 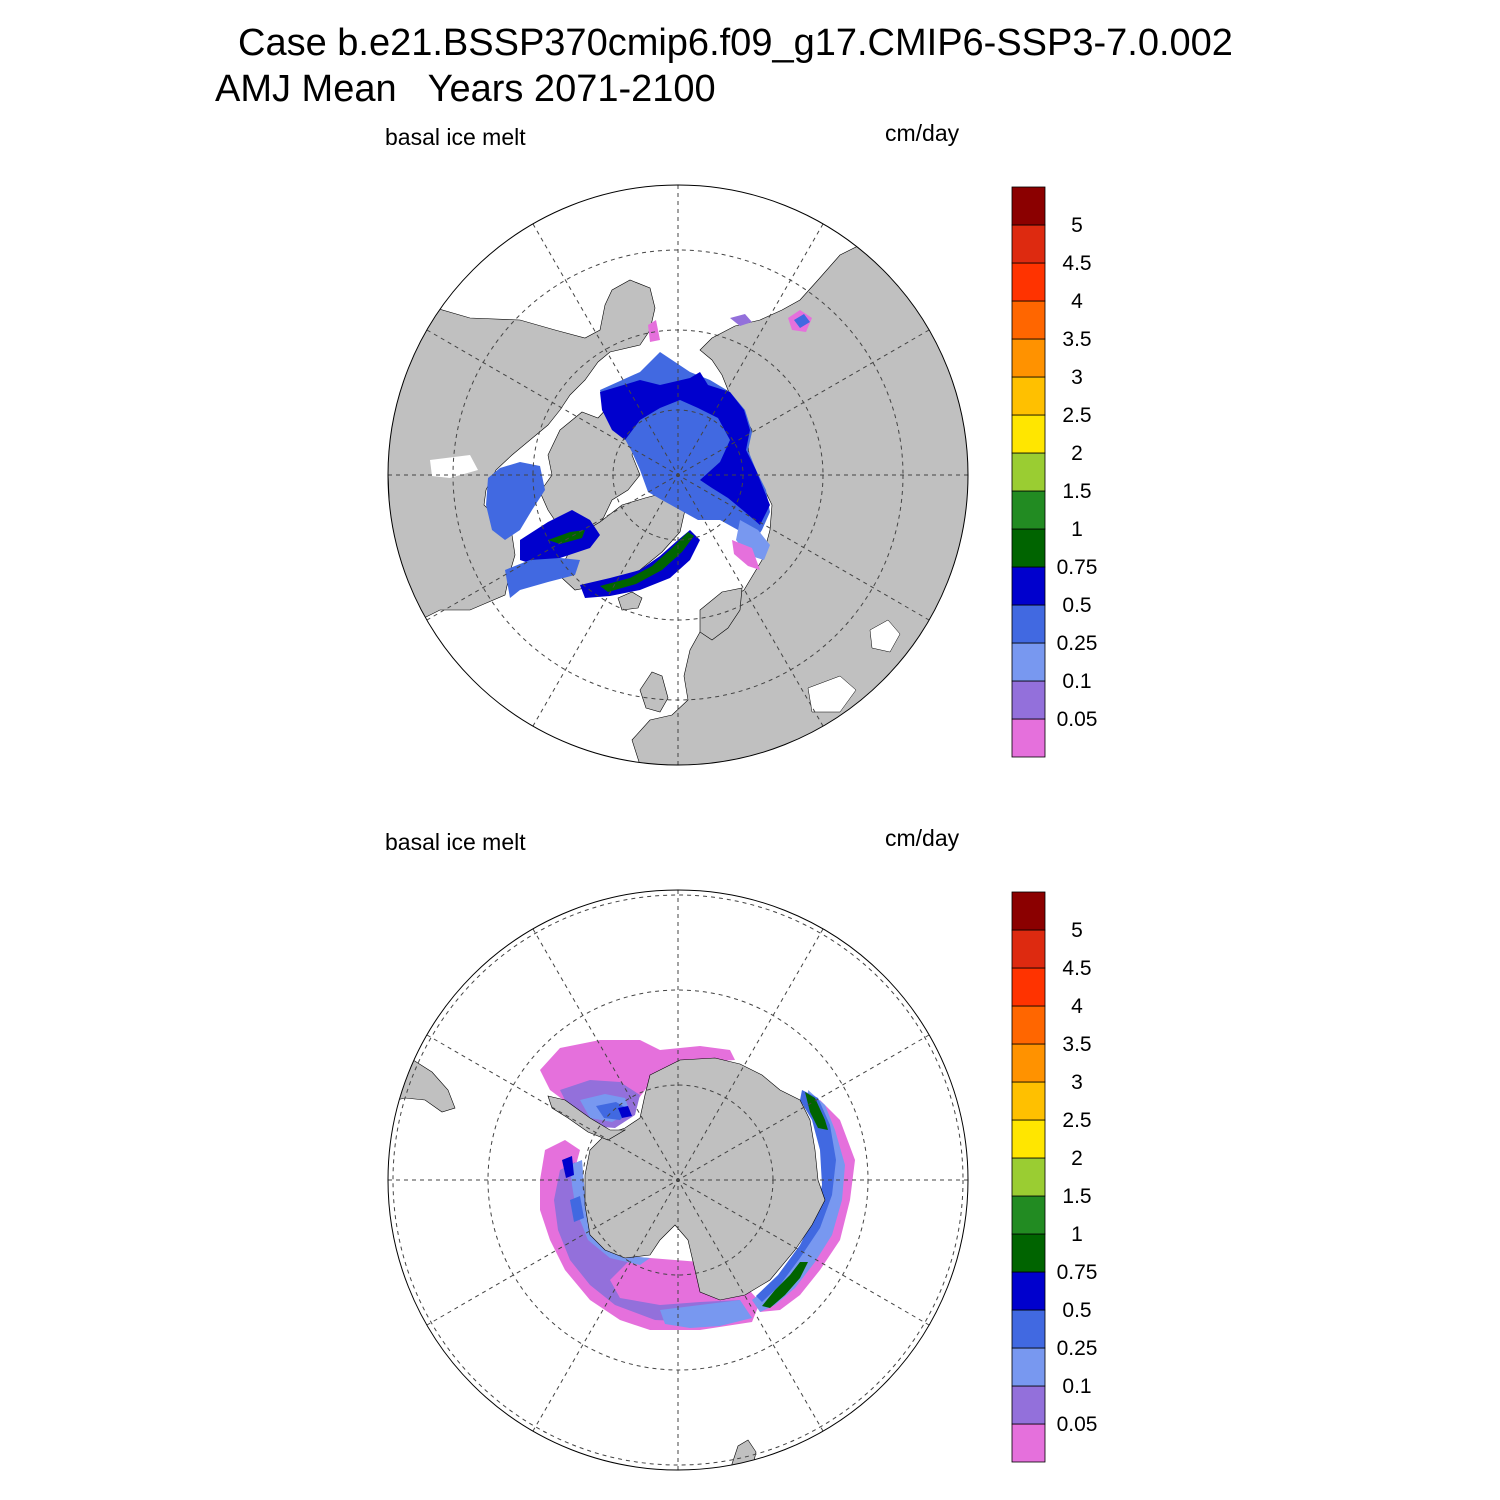 I want to click on antarctica-landmass, so click(x=705, y=1179).